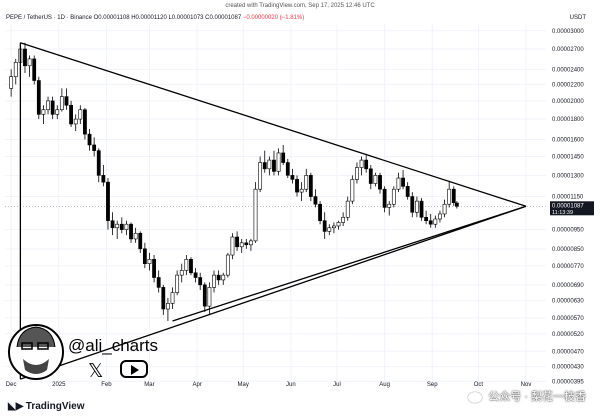 The height and width of the screenshot is (419, 600). Describe the element at coordinates (479, 385) in the screenshot. I see `x-tick-label: Oct` at that location.